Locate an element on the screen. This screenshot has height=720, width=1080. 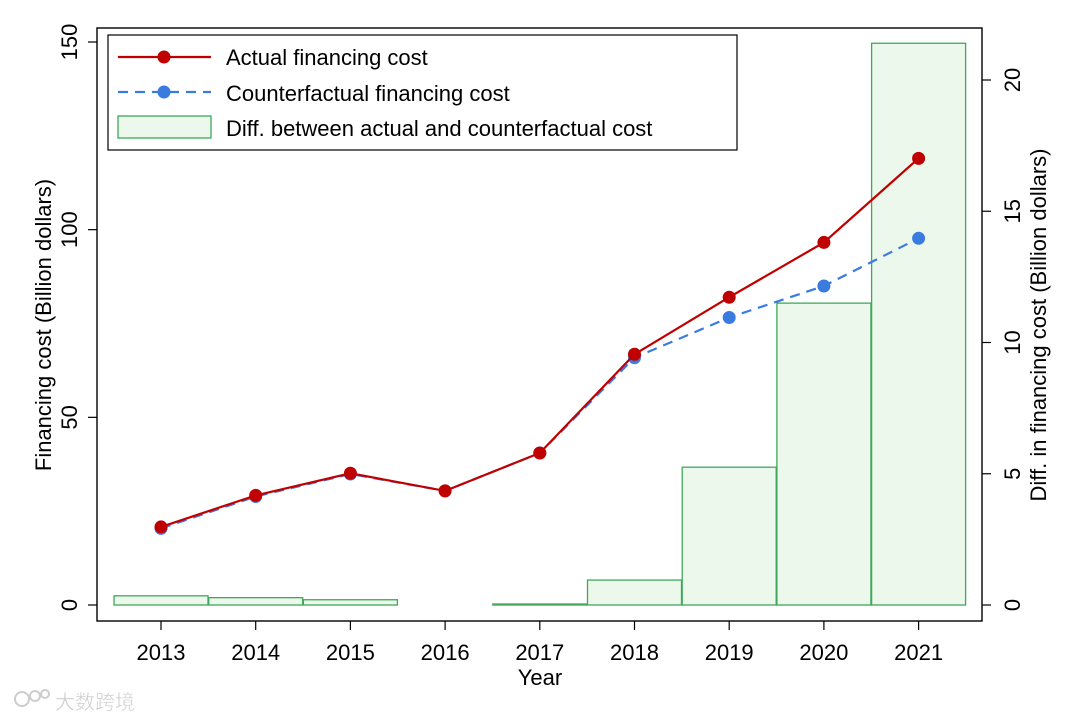
y-right-tick-label-5: 5 is located at coordinates (1012, 474).